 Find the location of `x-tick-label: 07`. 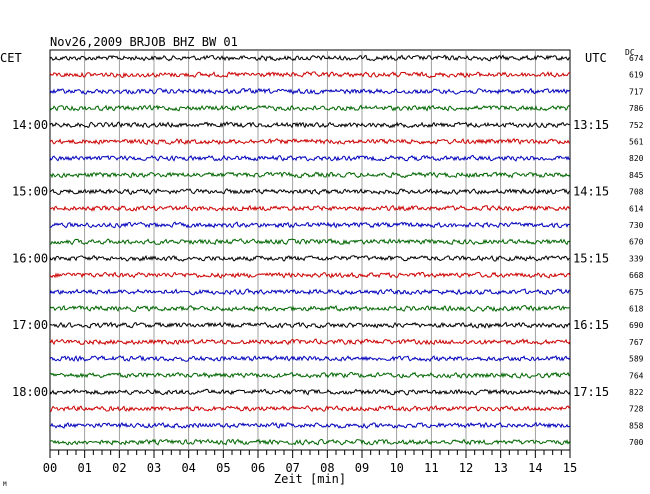

x-tick-label: 07 is located at coordinates (292, 468).